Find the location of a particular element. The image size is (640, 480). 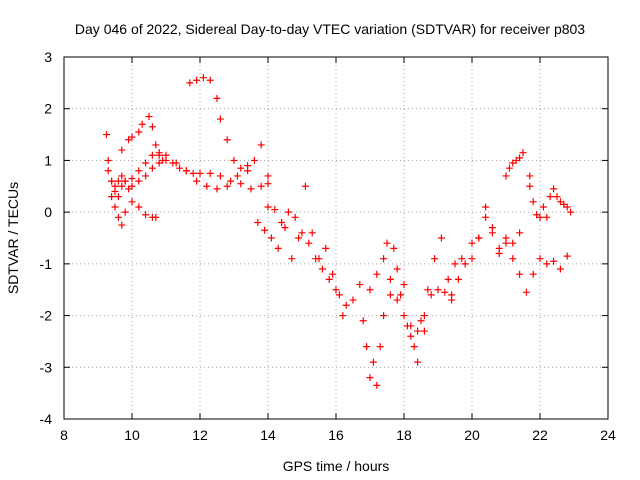

y-tick-label: 1 is located at coordinates (48, 160).